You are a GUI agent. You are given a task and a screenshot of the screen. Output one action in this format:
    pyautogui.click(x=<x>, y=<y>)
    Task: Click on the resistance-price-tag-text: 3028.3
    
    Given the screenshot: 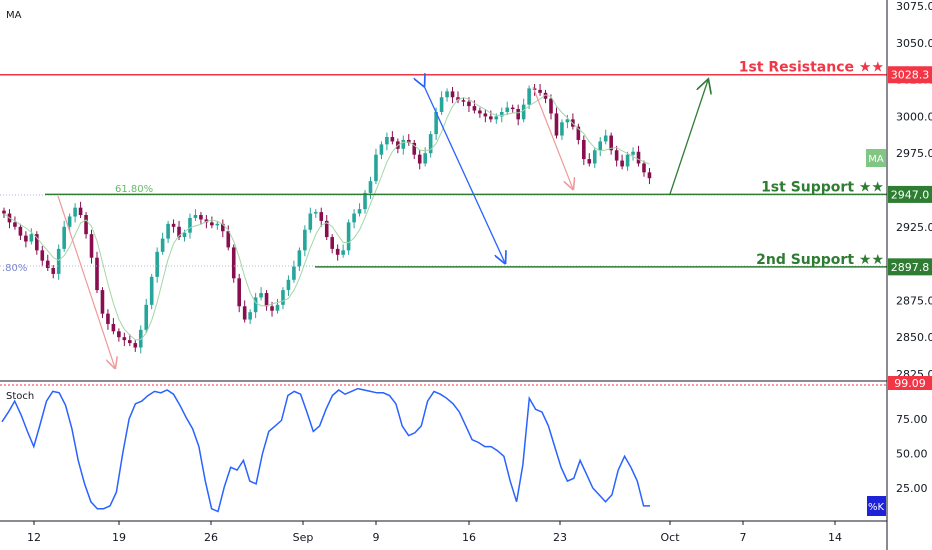 What is the action you would take?
    pyautogui.click(x=910, y=75)
    